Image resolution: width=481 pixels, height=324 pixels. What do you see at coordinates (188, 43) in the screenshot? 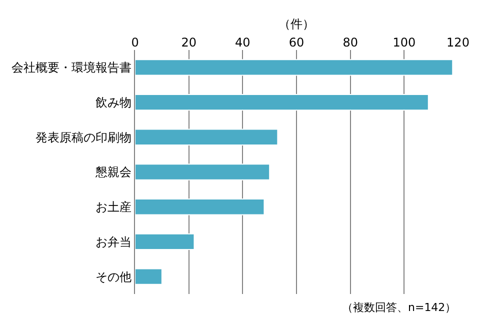
I see `x-tick-label: 20` at bounding box center [188, 43].